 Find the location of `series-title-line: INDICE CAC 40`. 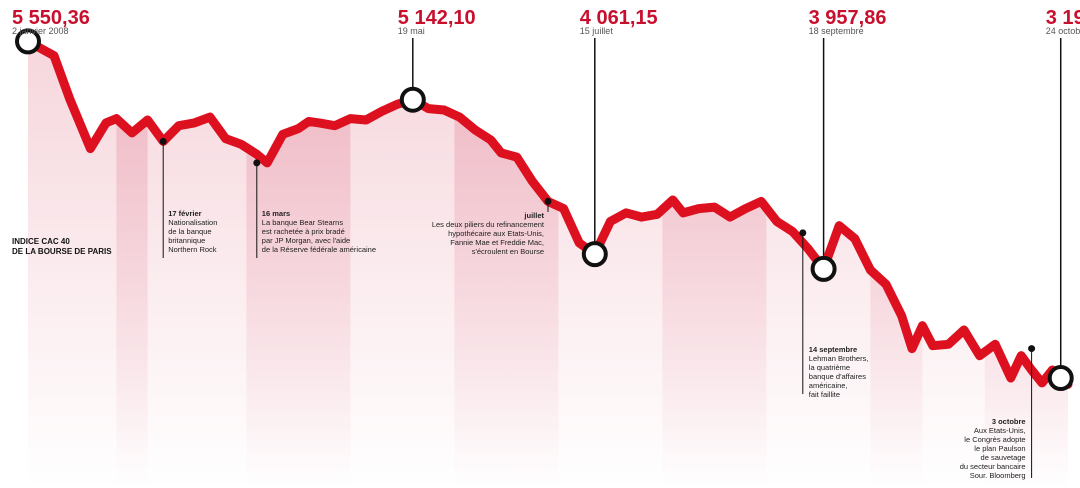

series-title-line: INDICE CAC 40 is located at coordinates (41, 241).